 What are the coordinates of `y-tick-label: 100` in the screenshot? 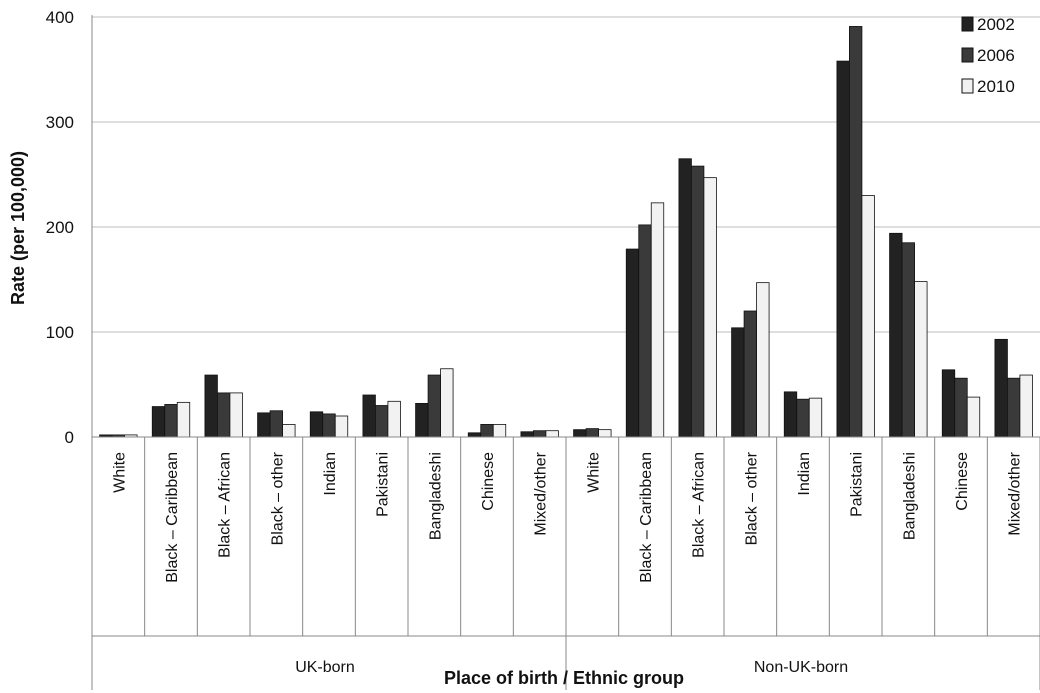 It's located at (60, 332).